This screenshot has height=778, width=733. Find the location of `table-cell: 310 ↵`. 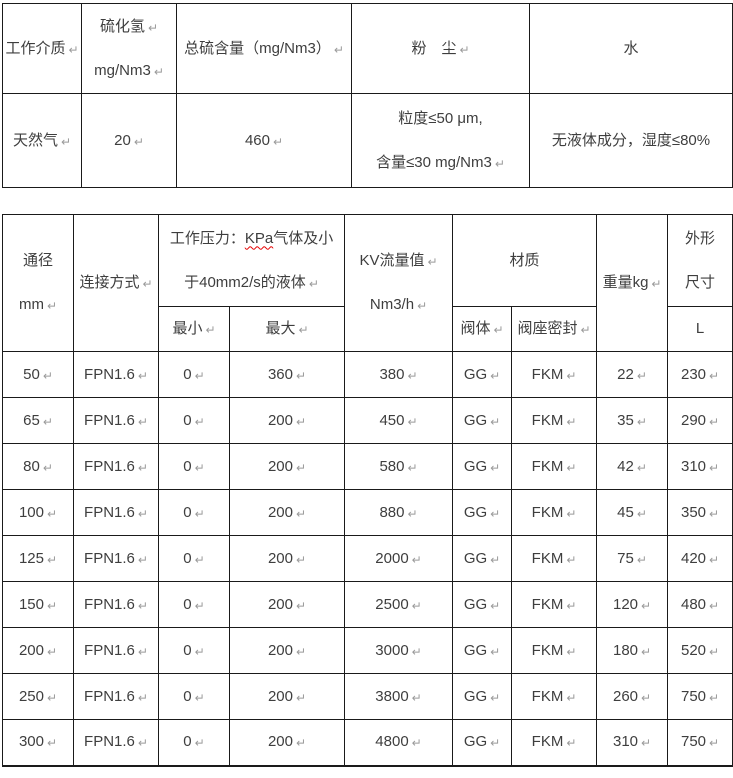

table-cell: 310 ↵ is located at coordinates (632, 742).